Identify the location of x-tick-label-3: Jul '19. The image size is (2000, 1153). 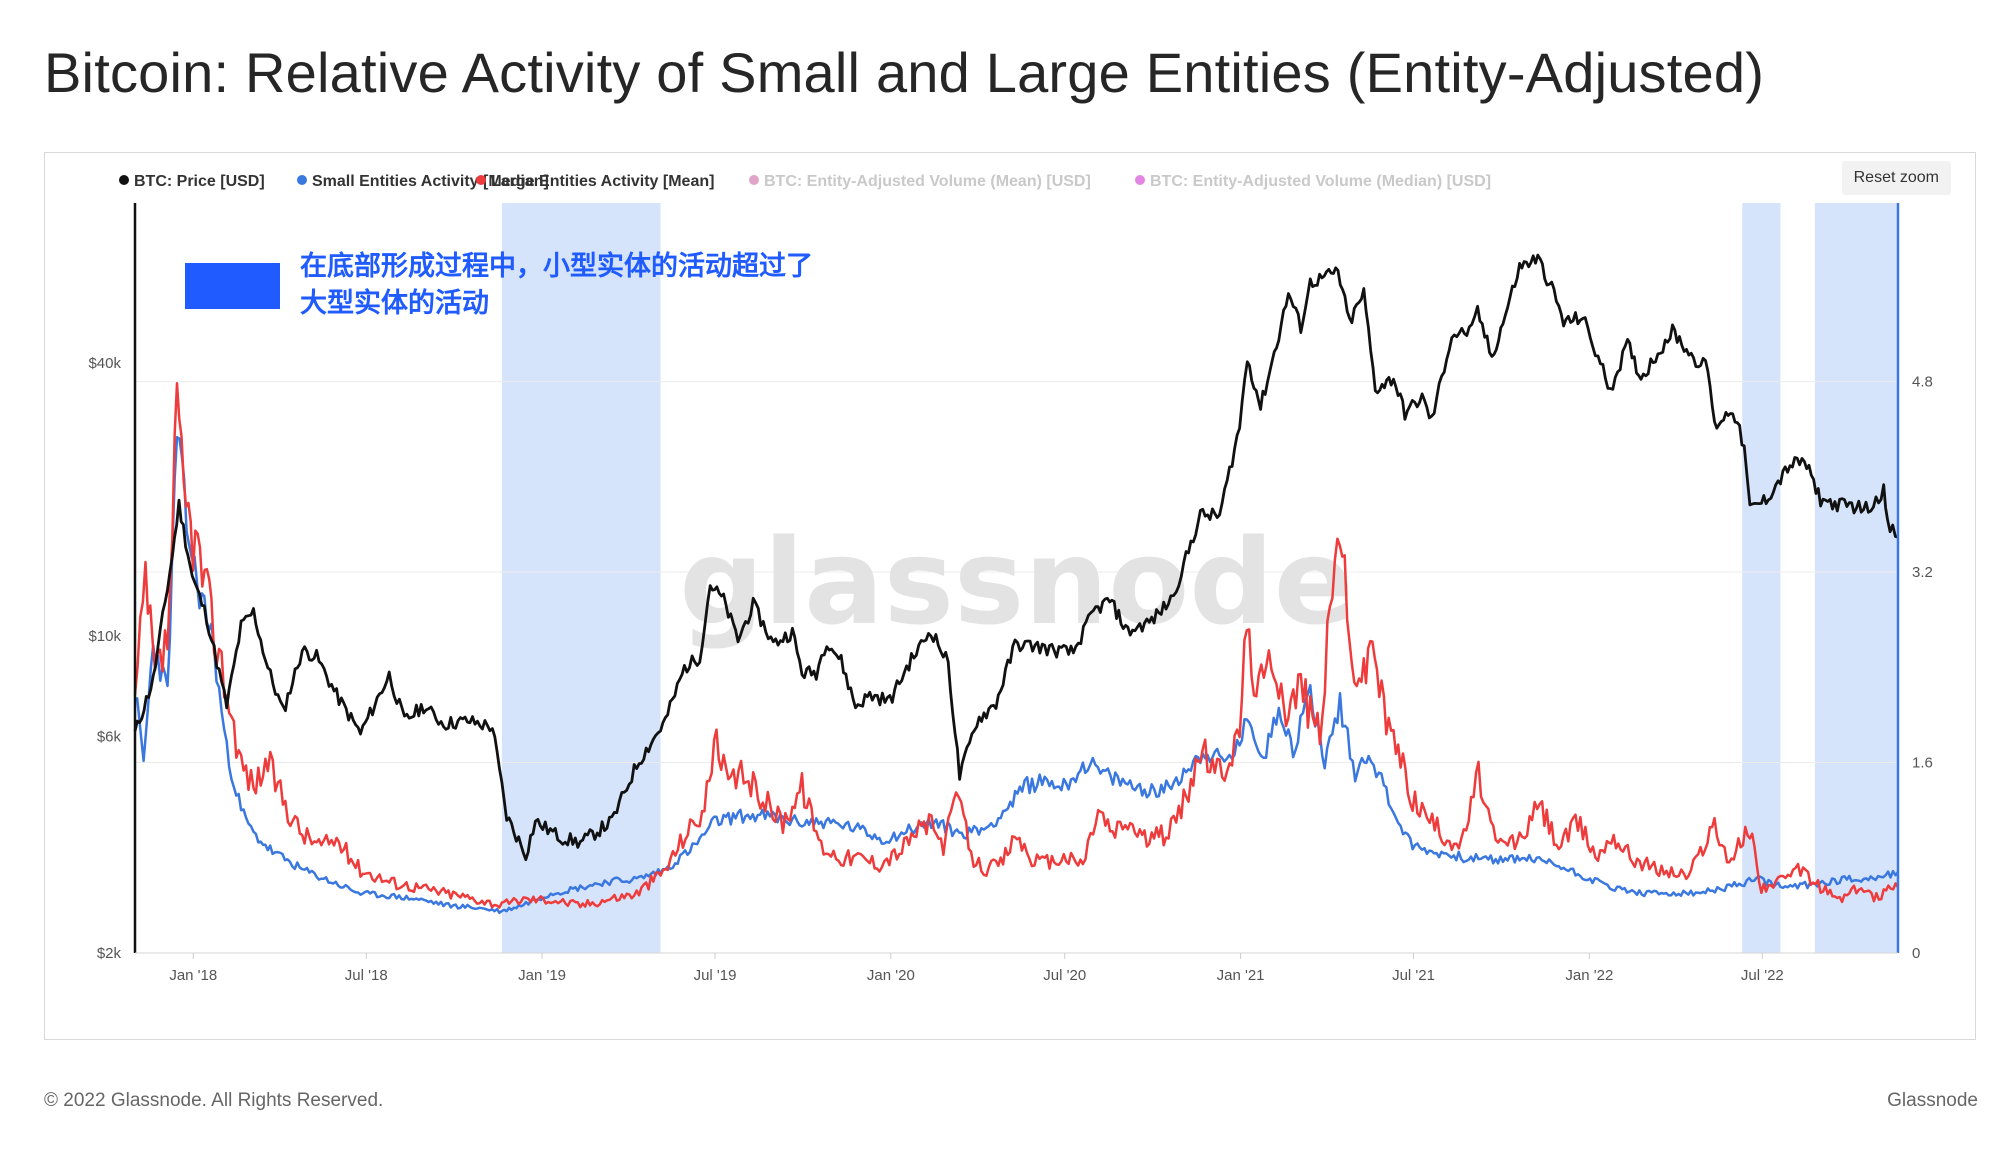
(715, 975).